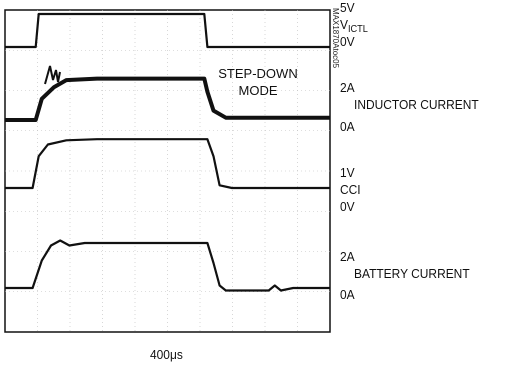  I want to click on trace1-name-main: V, so click(344, 24).